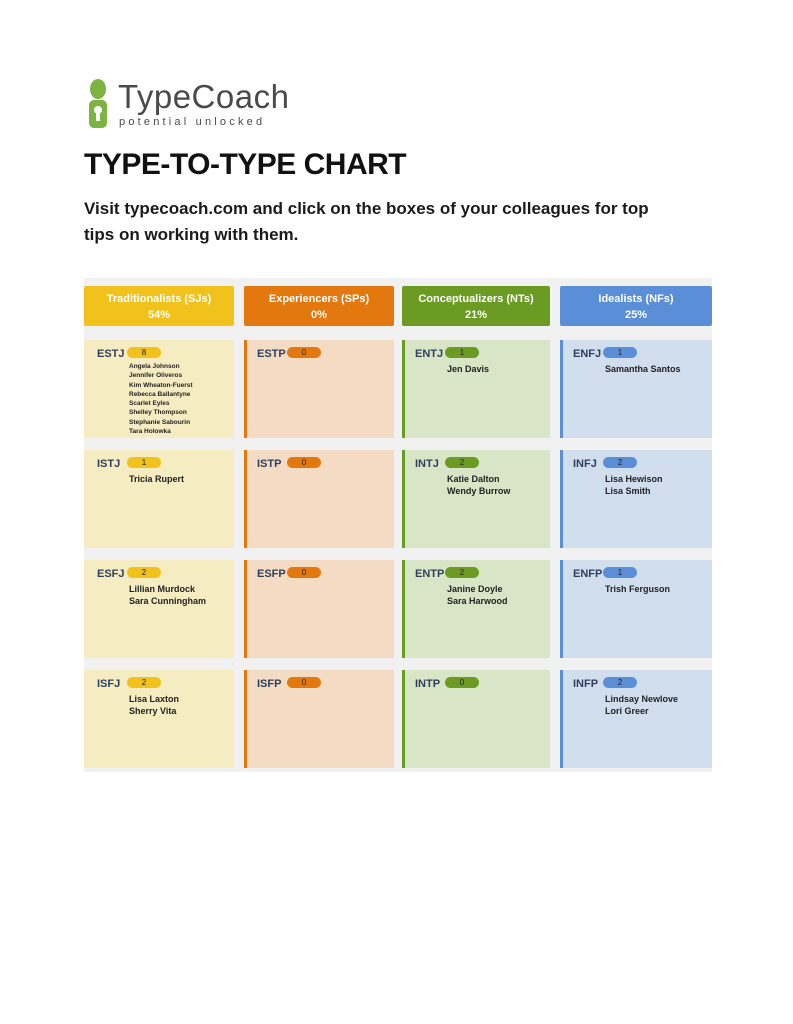 The width and height of the screenshot is (793, 1024). Describe the element at coordinates (427, 464) in the screenshot. I see `type-label: INTJ` at that location.